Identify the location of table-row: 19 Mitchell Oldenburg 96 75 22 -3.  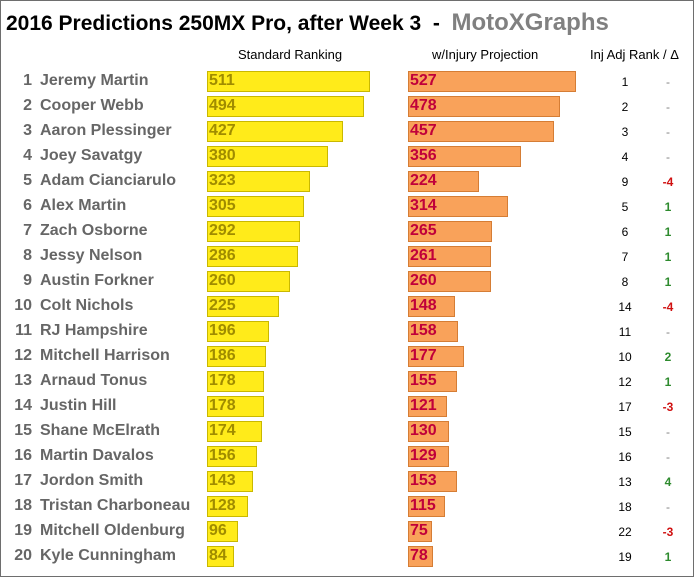
(346, 532).